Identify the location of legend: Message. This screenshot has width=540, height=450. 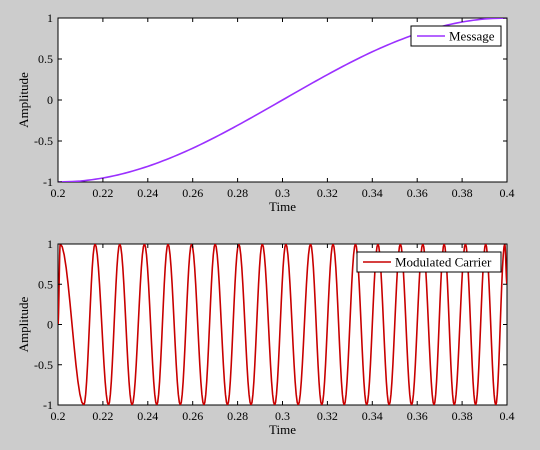
(456, 36).